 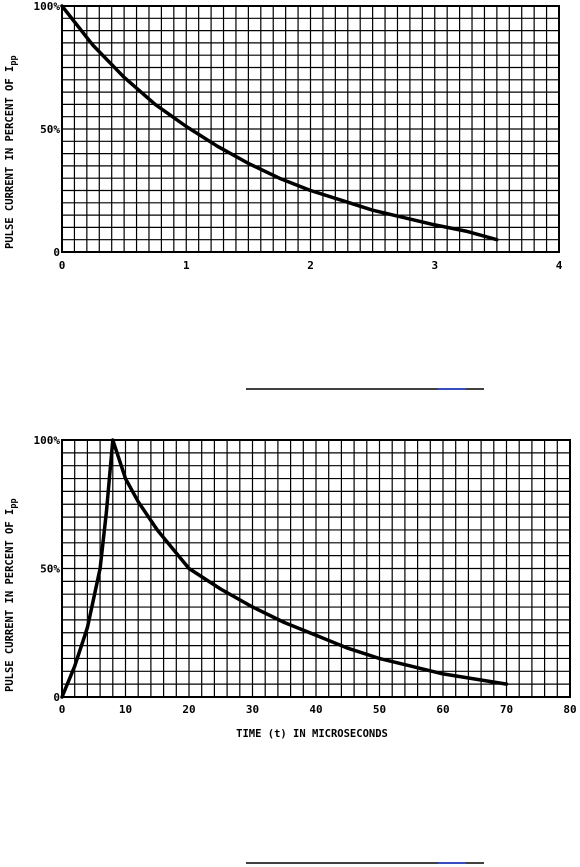 What do you see at coordinates (559, 265) in the screenshot?
I see `x-tick-label: 4` at bounding box center [559, 265].